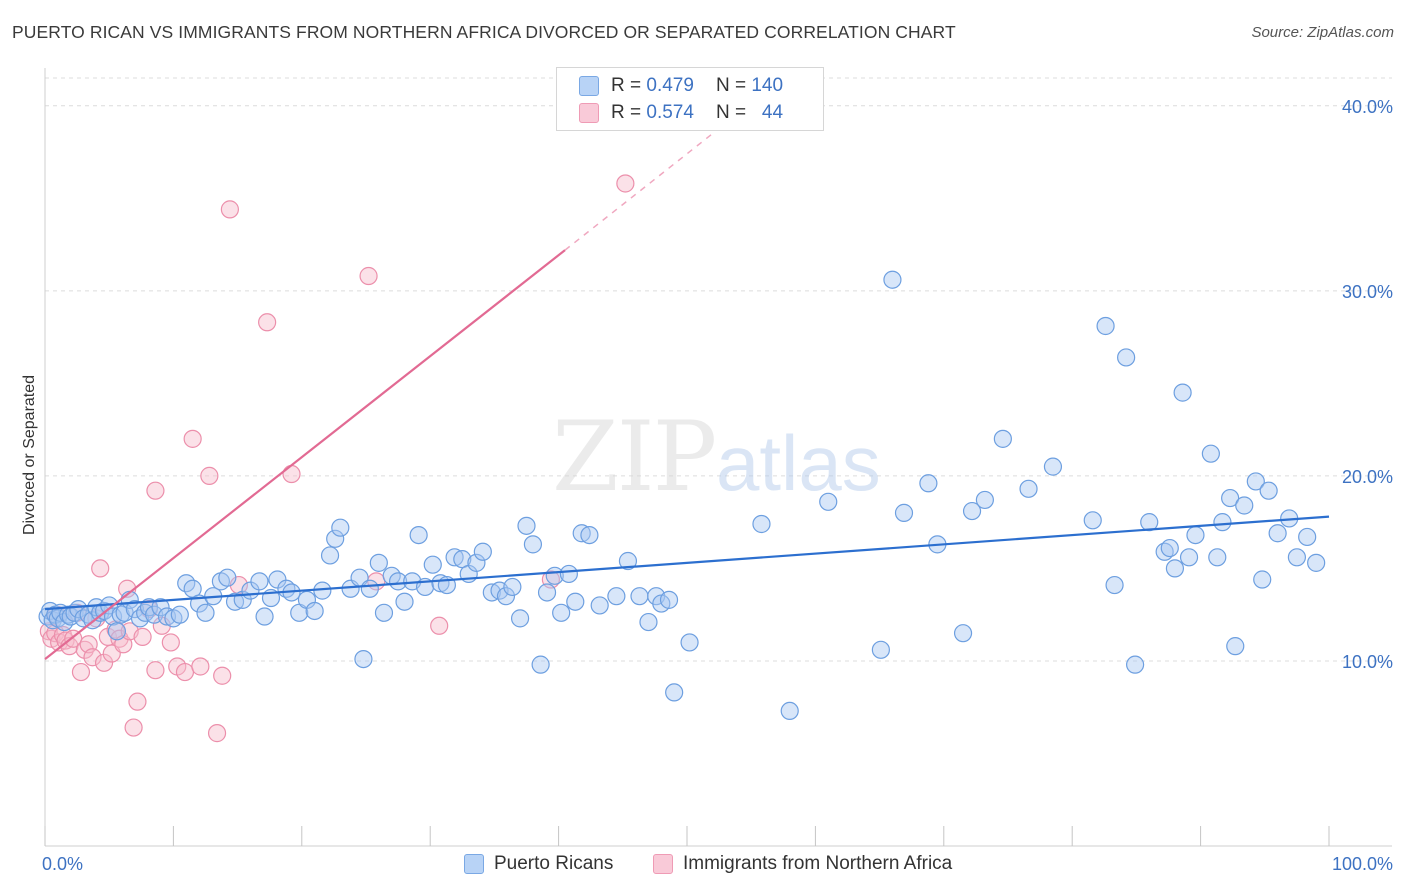  Describe the element at coordinates (589, 86) in the screenshot. I see `legend-swatch-blue` at that location.